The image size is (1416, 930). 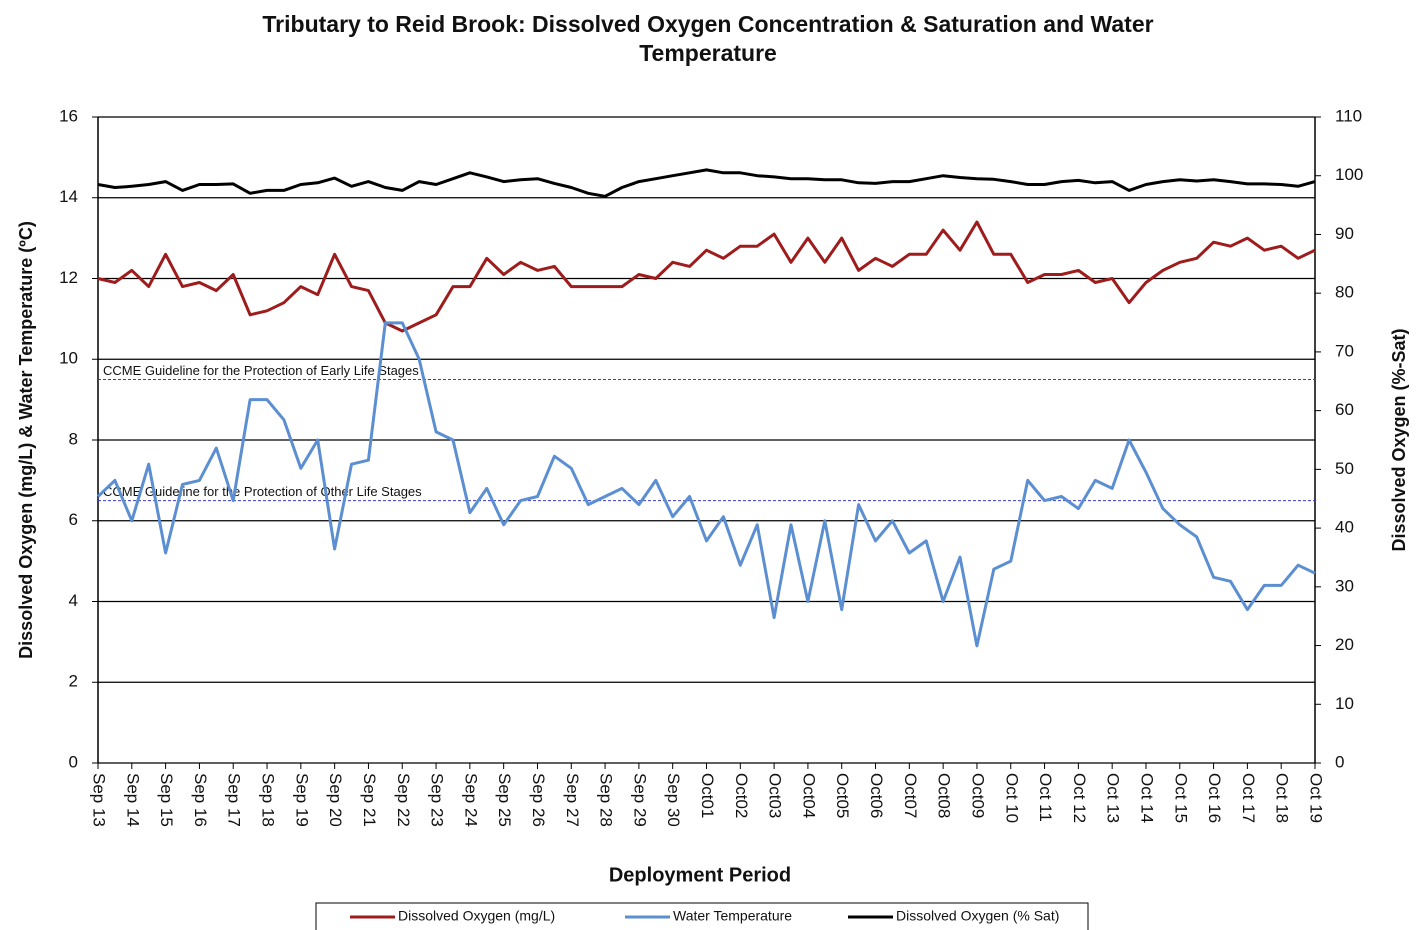 I want to click on x-tick-label: Sep 16, so click(x=200, y=800).